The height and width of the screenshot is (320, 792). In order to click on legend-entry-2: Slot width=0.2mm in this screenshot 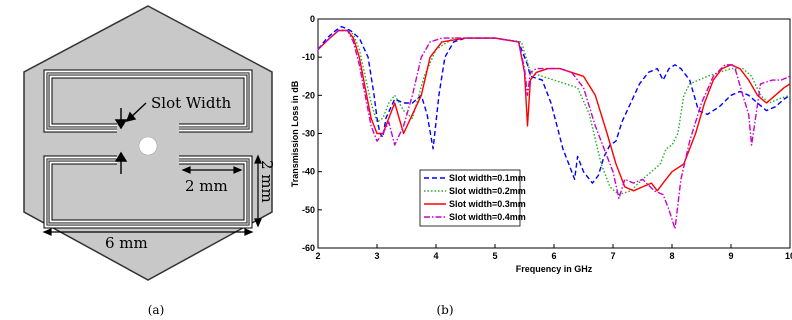, I will do `click(487, 191)`.